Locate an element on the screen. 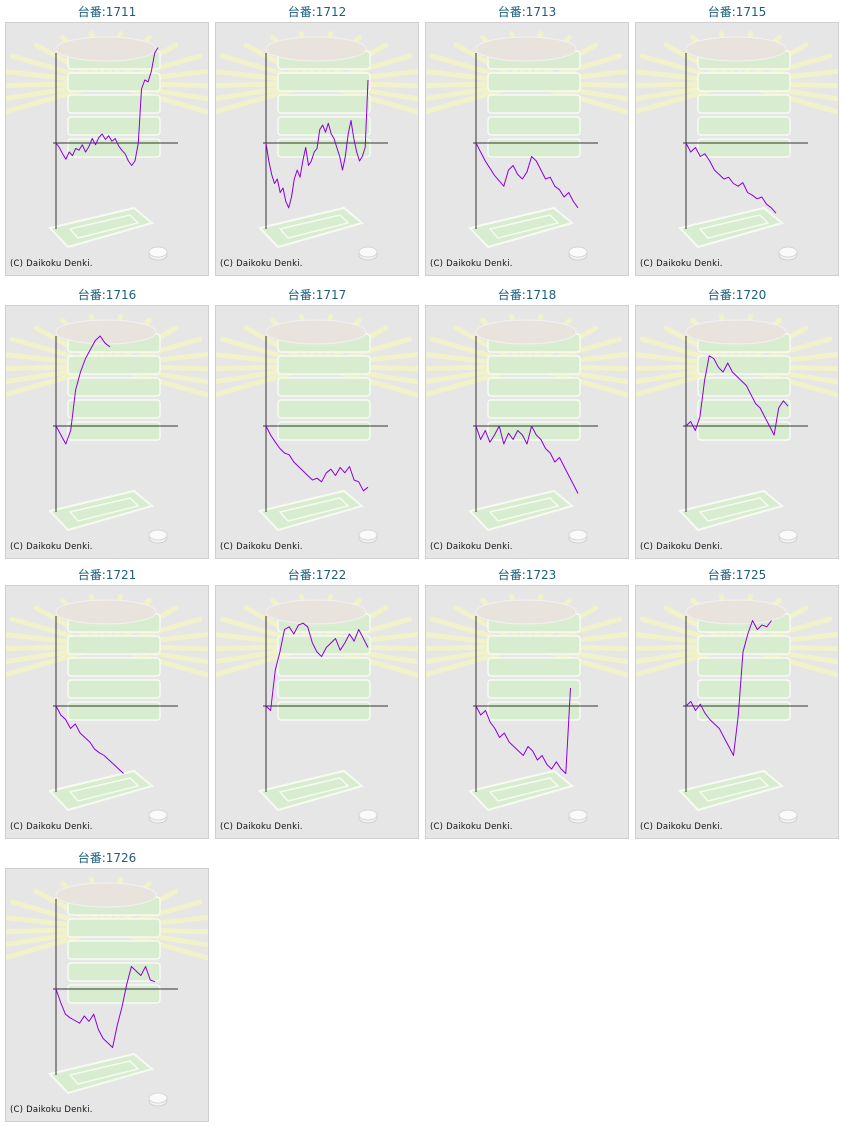 The image size is (845, 1126). chart-card: 台番:1711 (C) Daikoku Denki. is located at coordinates (107, 139).